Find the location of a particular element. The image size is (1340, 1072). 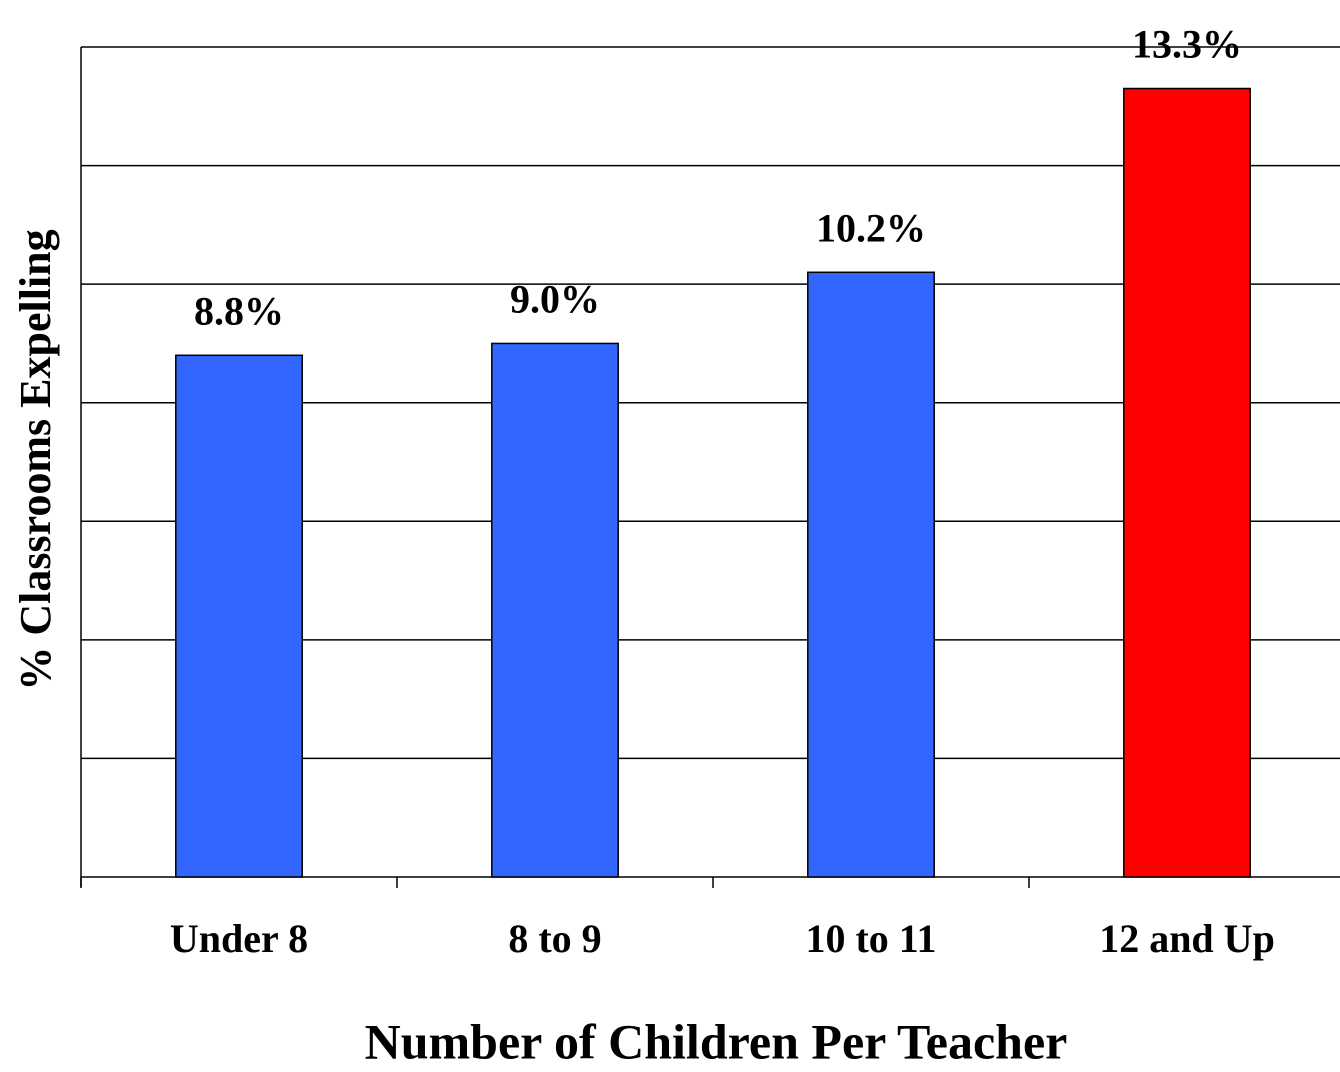

value-label: 9.0% is located at coordinates (555, 299).